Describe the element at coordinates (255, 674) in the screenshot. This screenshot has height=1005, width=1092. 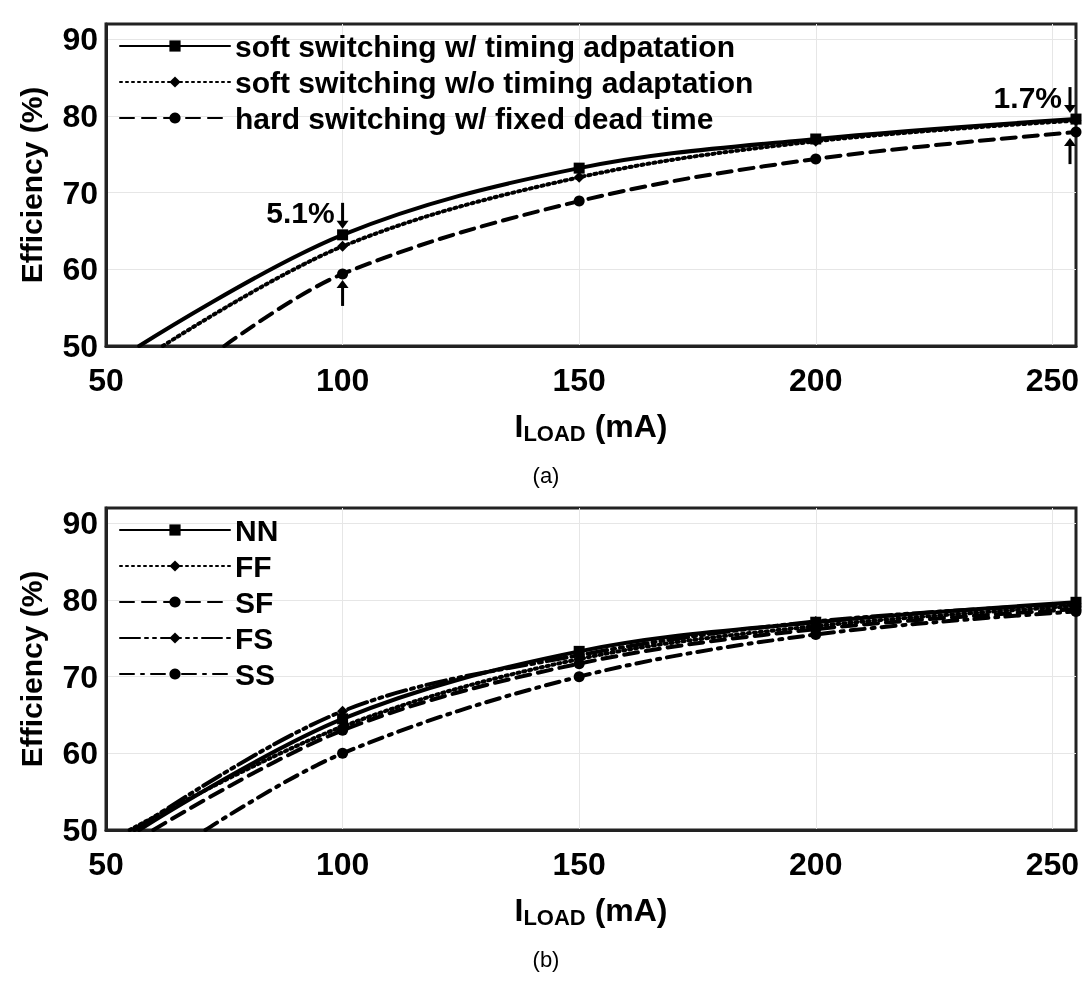
I see `legend-label: SS` at that location.